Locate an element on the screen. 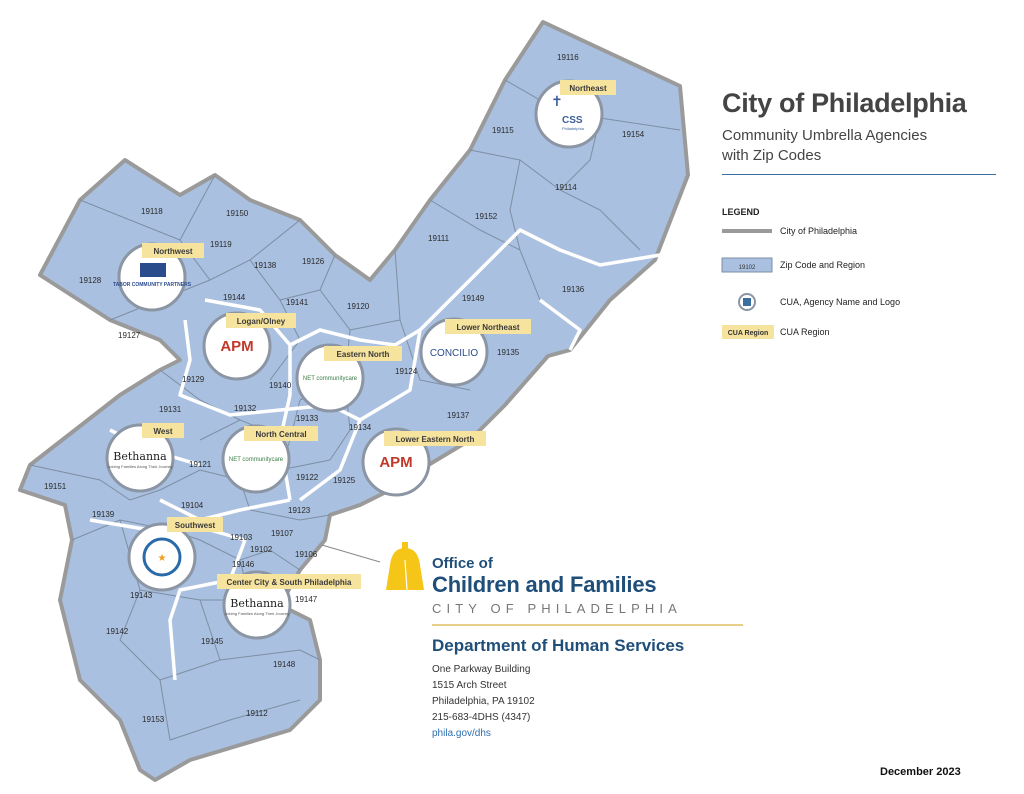 This screenshot has width=1024, height=794. zip-label: 19145 is located at coordinates (212, 641).